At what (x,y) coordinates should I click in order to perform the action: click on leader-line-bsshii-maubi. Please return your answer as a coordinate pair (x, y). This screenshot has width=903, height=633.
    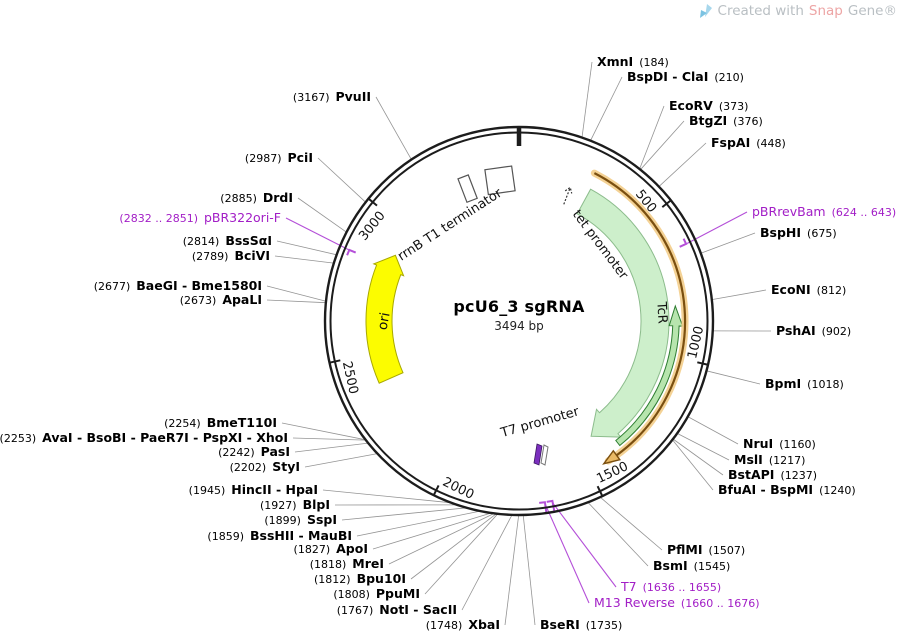
    Looking at the image, I should click on (418, 523).